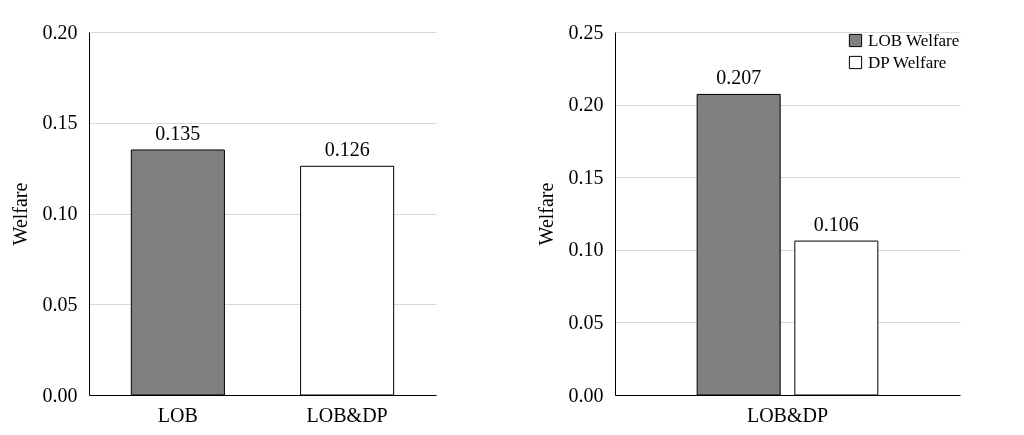 The height and width of the screenshot is (435, 1024). What do you see at coordinates (739, 77) in the screenshot?
I see `data-label: 0.207` at bounding box center [739, 77].